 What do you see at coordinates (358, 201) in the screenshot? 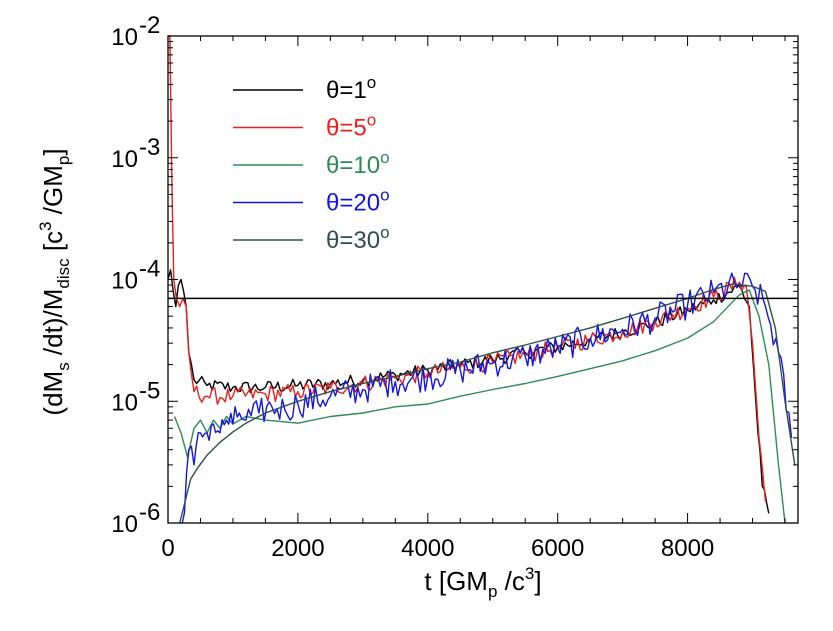
I see `legend-label: θ=20o` at bounding box center [358, 201].